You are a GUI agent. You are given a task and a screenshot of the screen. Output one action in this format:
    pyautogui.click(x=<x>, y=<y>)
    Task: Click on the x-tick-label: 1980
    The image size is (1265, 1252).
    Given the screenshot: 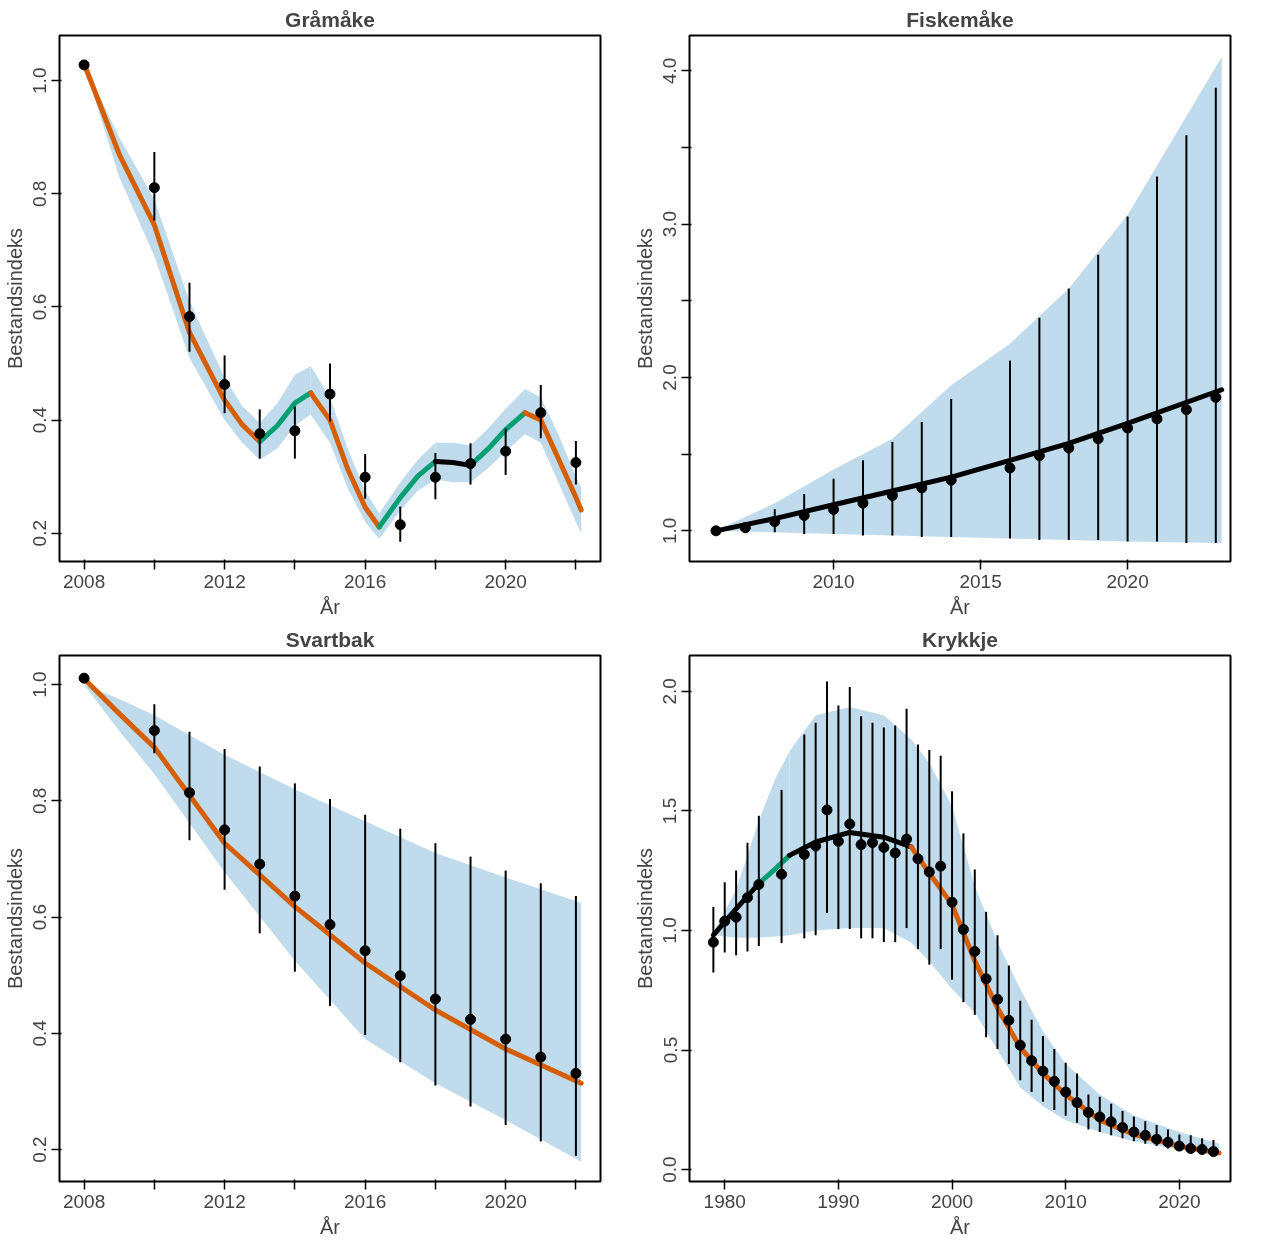 What is the action you would take?
    pyautogui.click(x=724, y=1201)
    